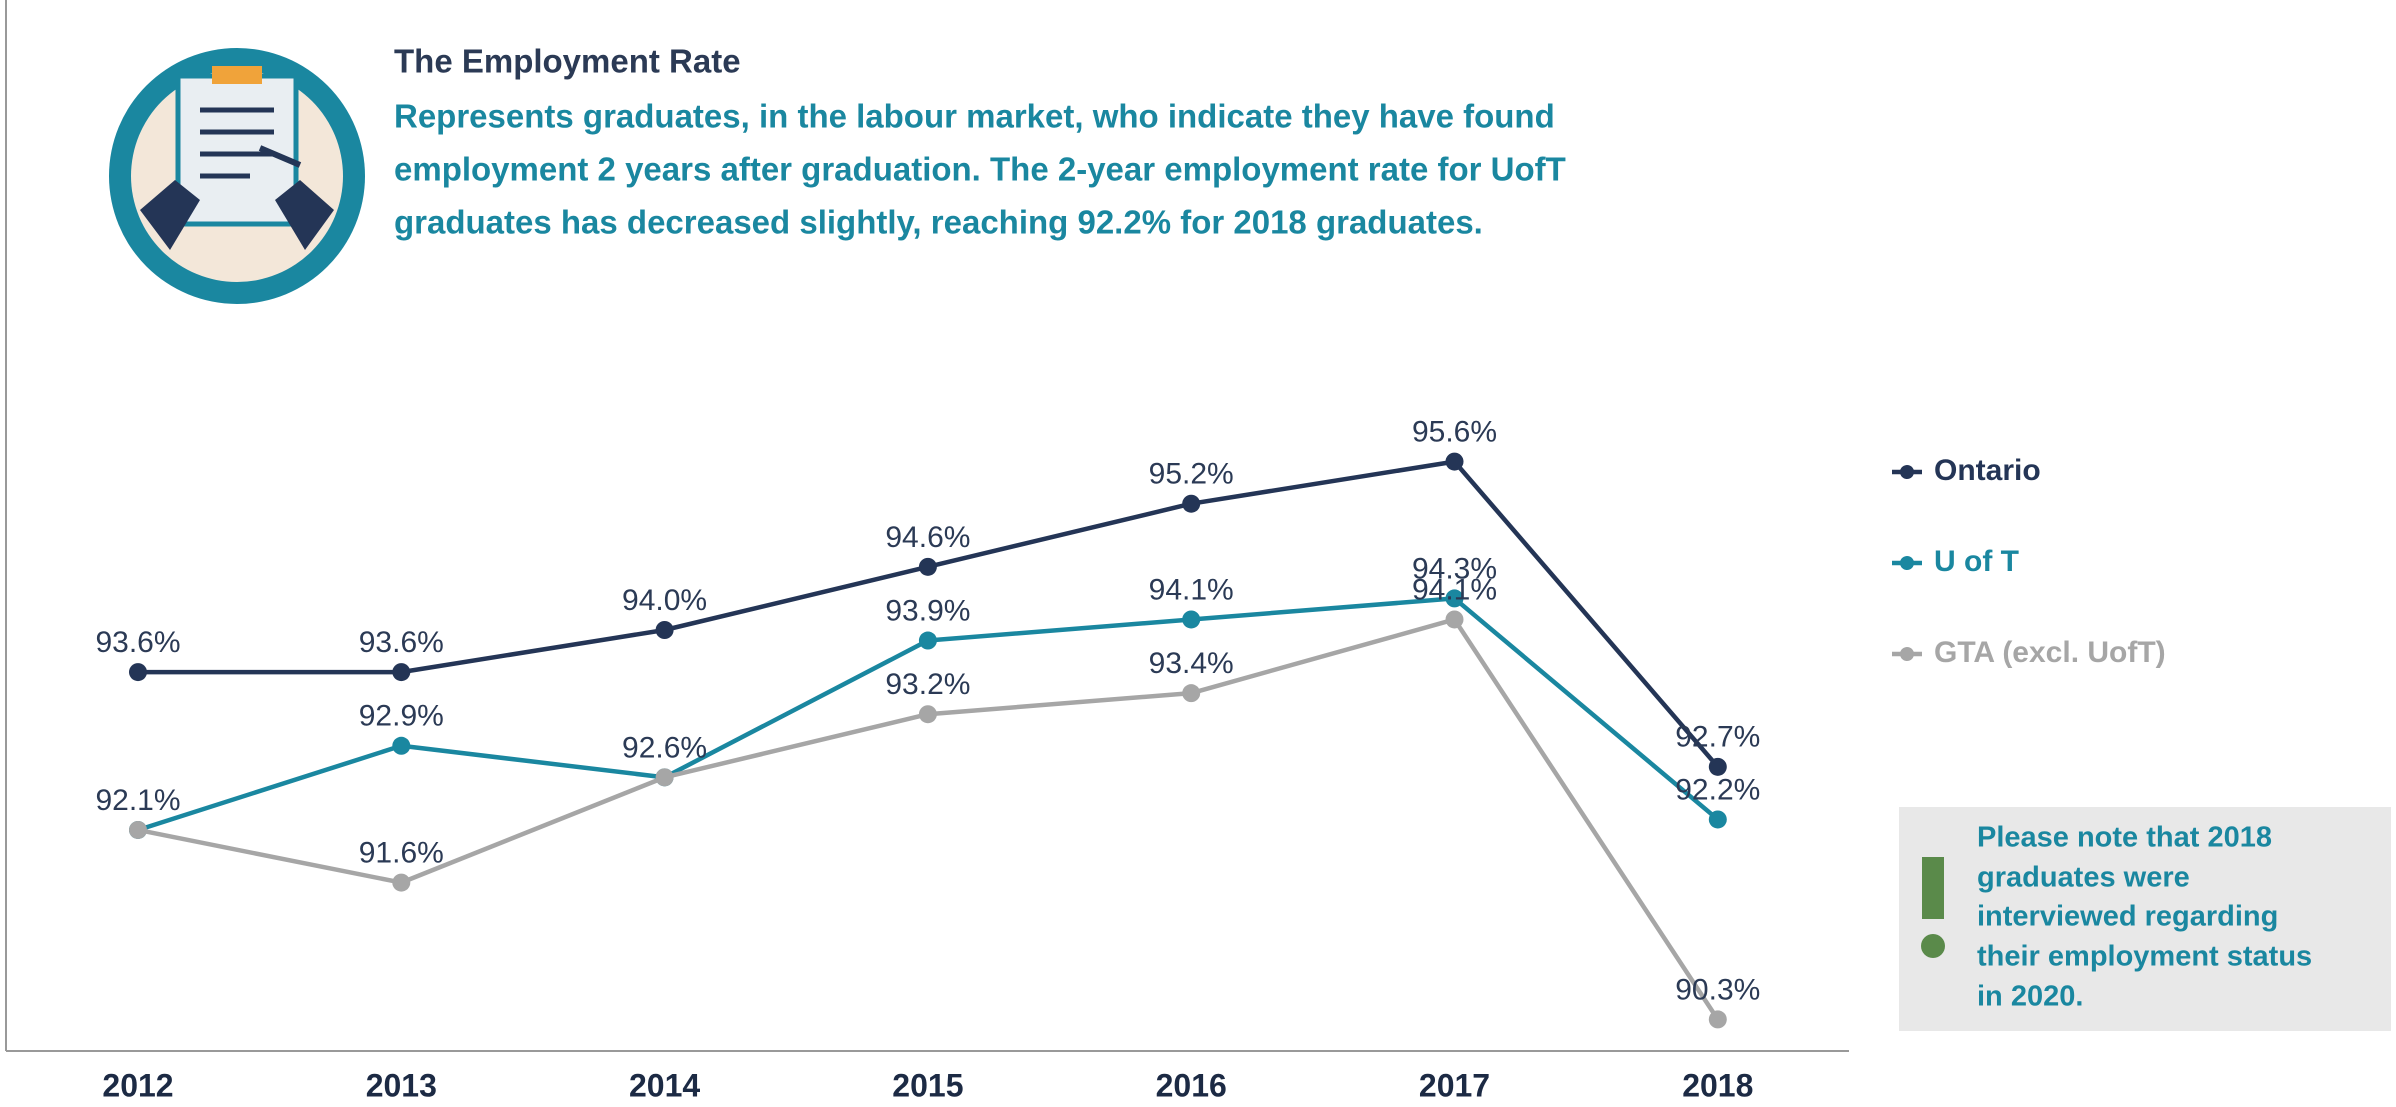  I want to click on icon-clip, so click(237, 75).